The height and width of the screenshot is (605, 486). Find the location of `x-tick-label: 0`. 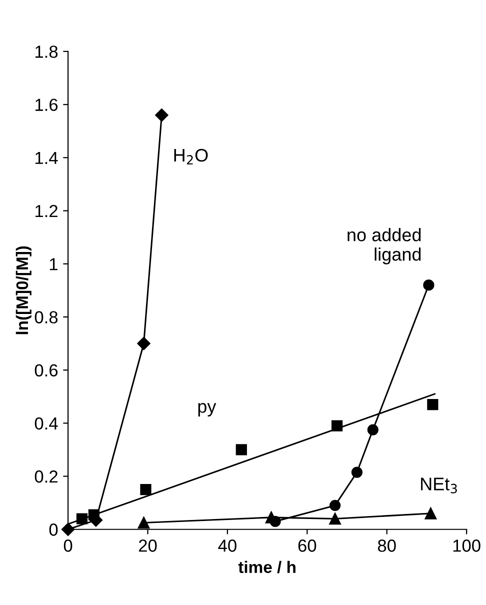

x-tick-label: 0 is located at coordinates (68, 546).